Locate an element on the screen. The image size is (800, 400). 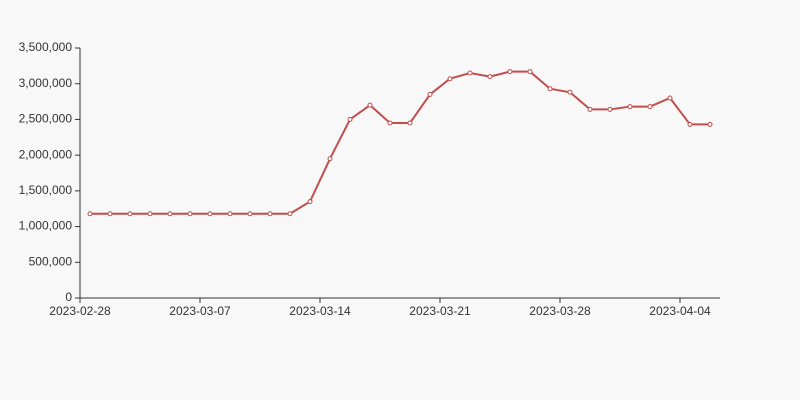
x-tick-label: 2023-03-28 is located at coordinates (560, 311).